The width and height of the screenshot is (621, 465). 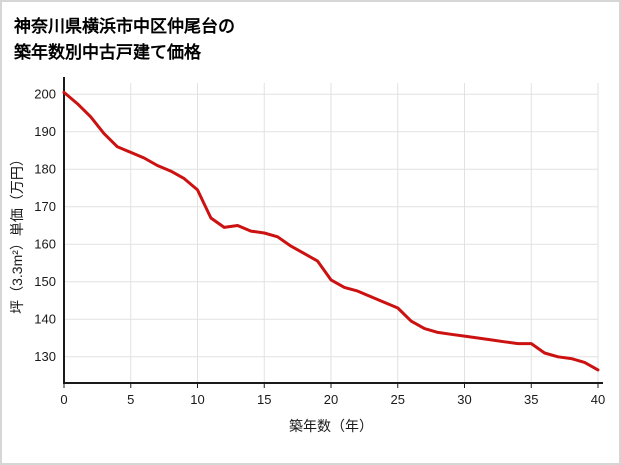 I want to click on y-tick-label: 130, so click(x=45, y=355).